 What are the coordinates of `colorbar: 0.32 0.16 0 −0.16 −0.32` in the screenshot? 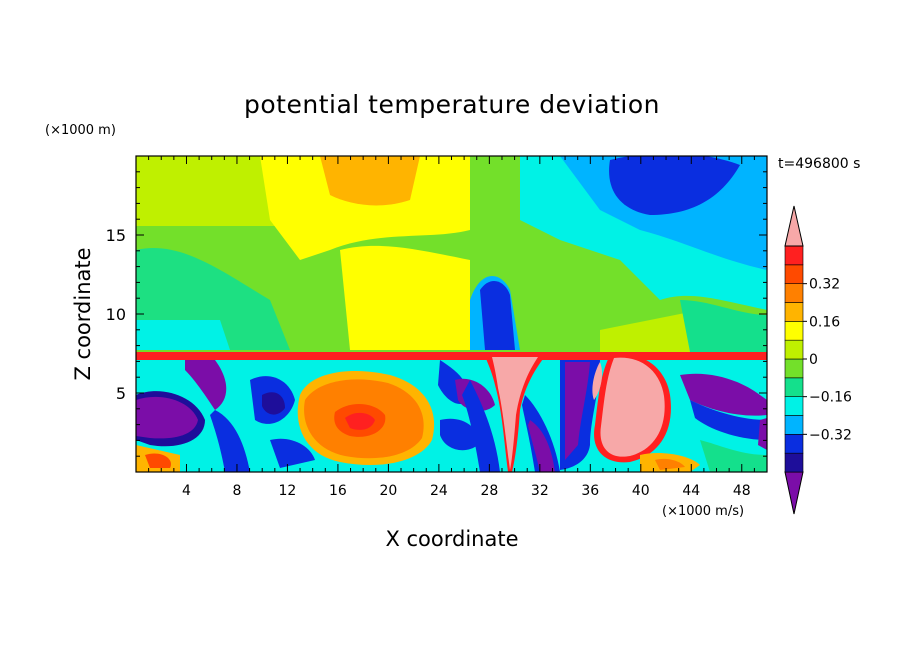 It's located at (818, 360).